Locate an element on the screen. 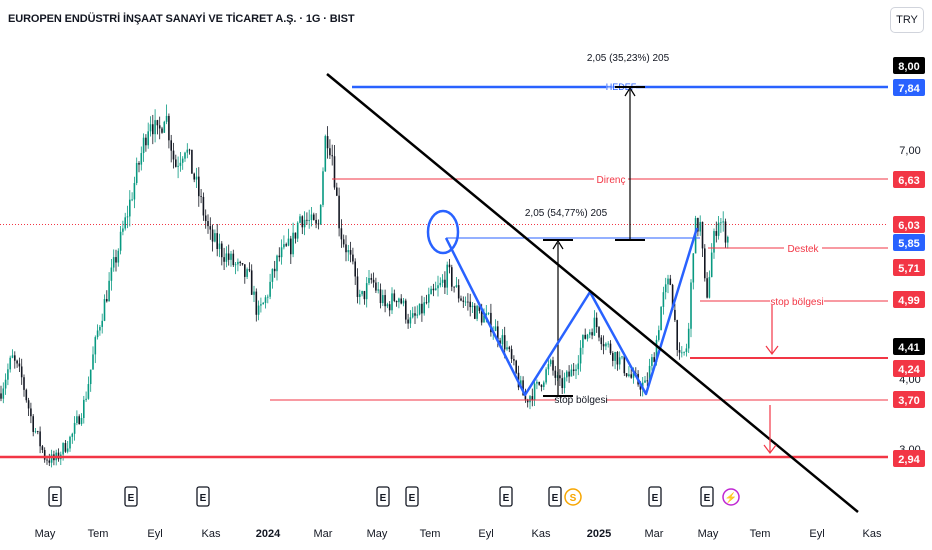 The height and width of the screenshot is (550, 932). svg-text: 7,84 is located at coordinates (909, 89).